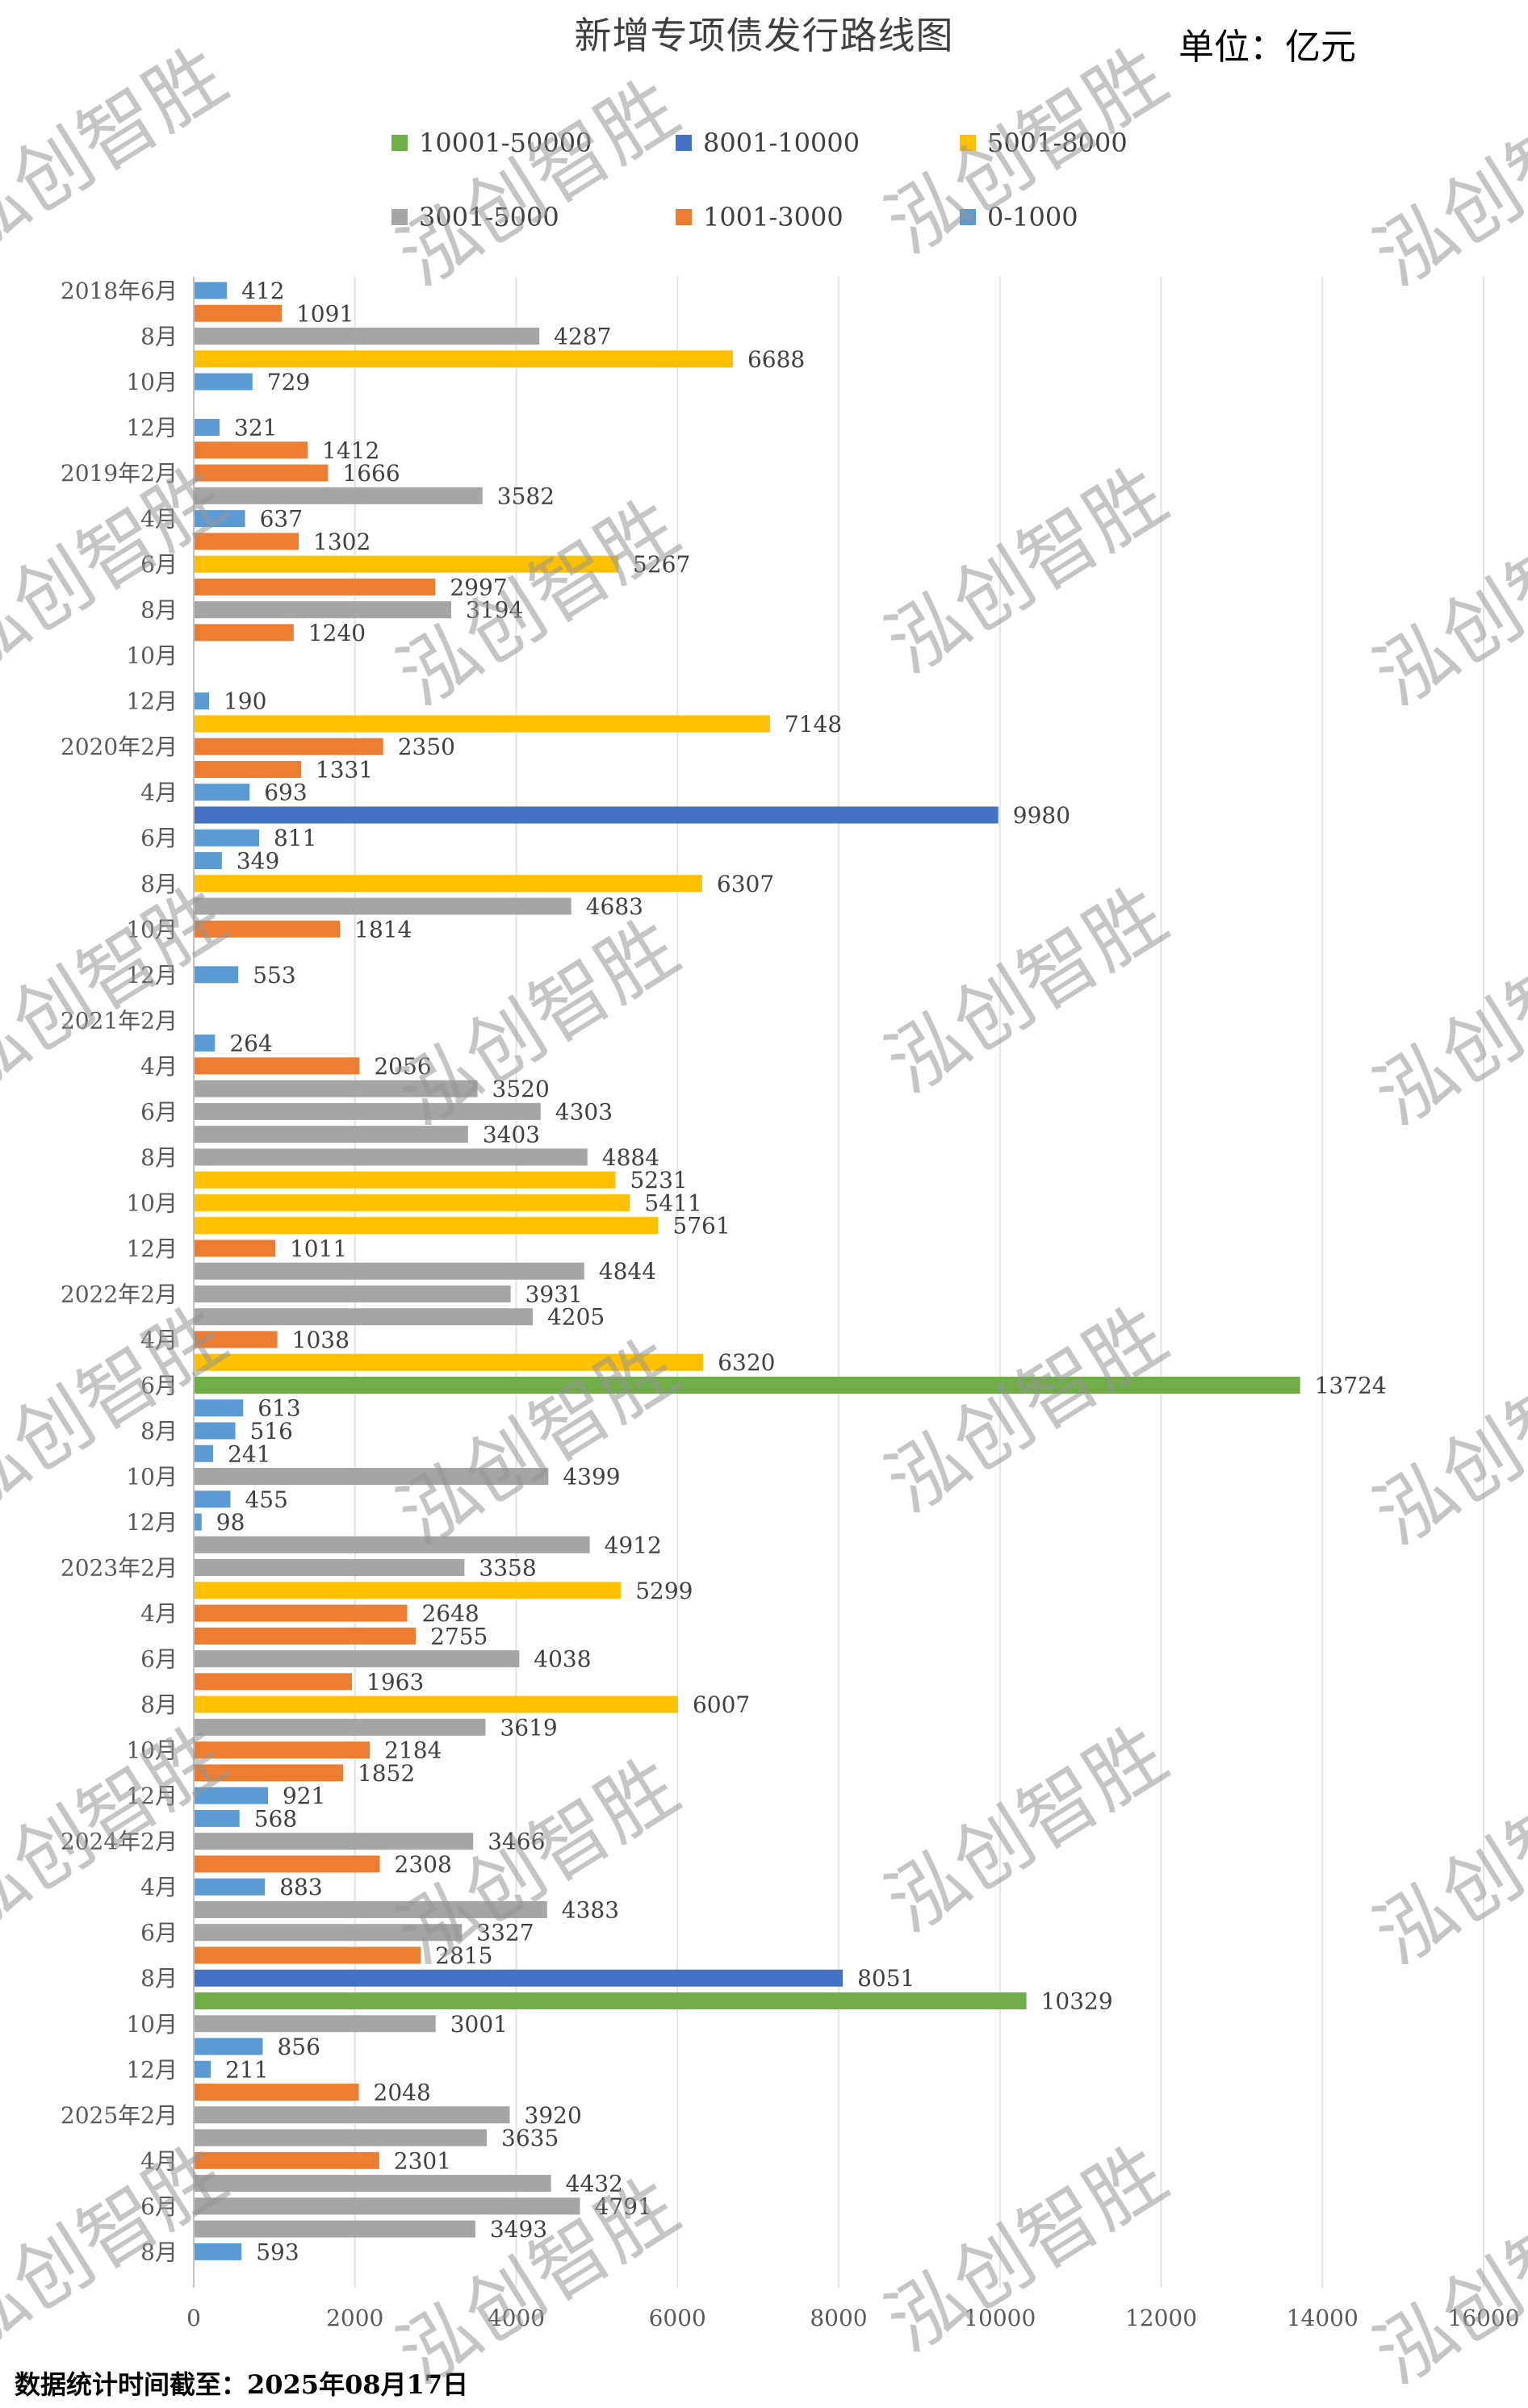  I want to click on data-label: 811, so click(295, 838).